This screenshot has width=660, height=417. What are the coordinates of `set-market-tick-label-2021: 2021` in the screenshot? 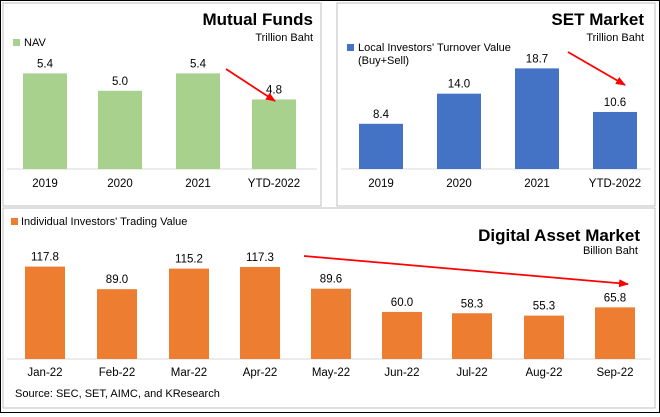 It's located at (537, 184).